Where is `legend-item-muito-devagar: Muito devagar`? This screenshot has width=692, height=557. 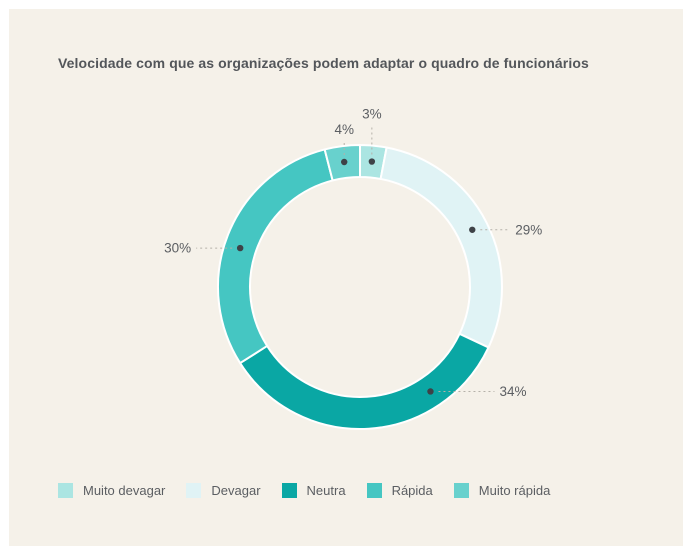 legend-item-muito-devagar: Muito devagar is located at coordinates (111, 490).